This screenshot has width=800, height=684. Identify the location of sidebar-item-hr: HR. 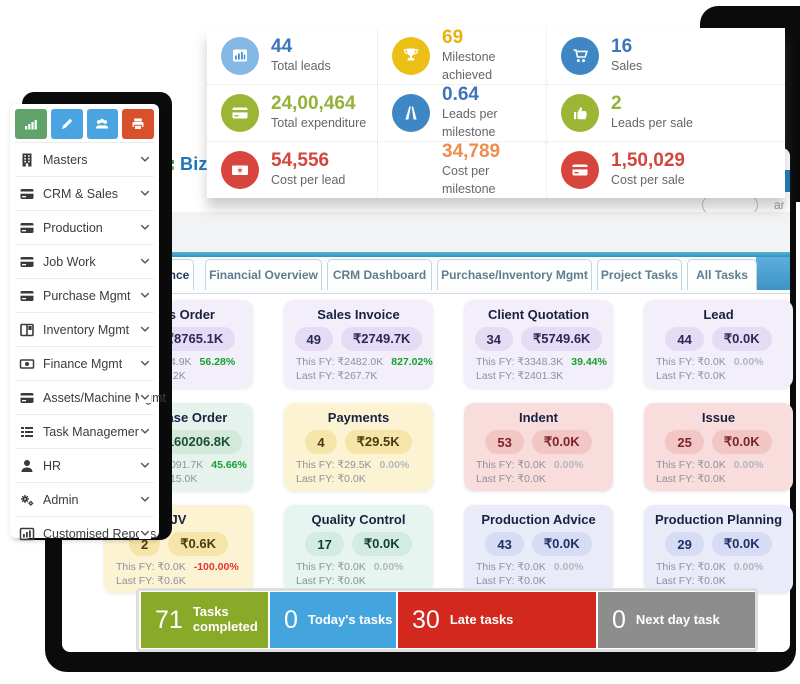
(84, 465).